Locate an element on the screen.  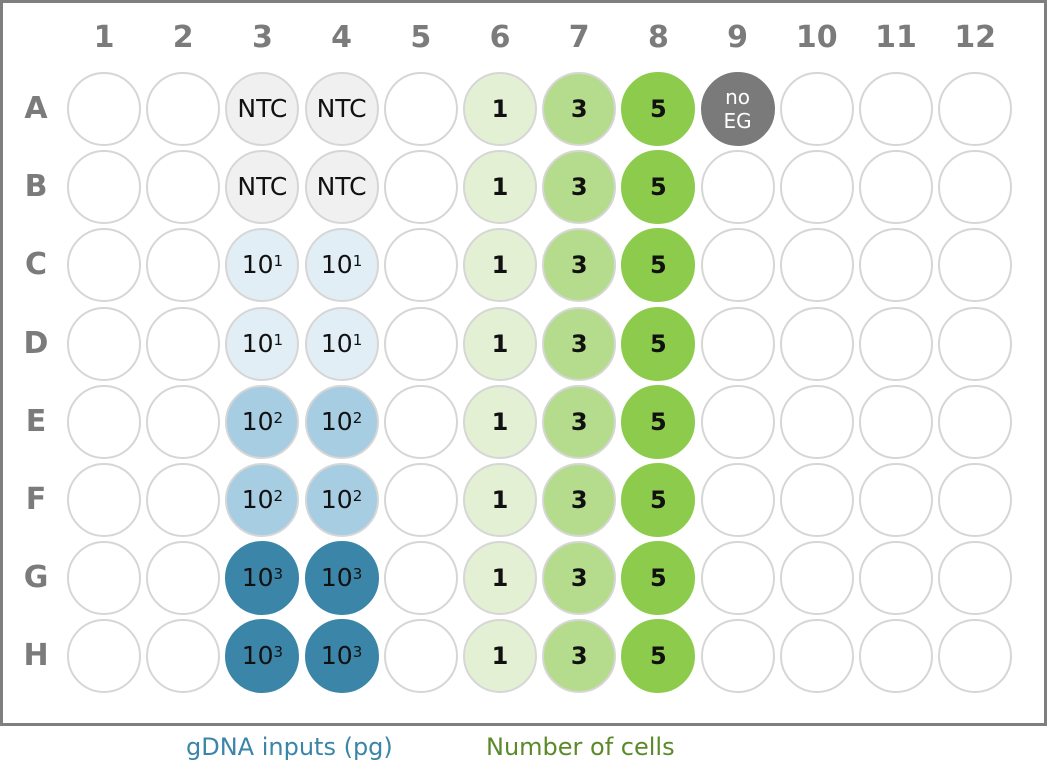
well-F7: 3 is located at coordinates (579, 500).